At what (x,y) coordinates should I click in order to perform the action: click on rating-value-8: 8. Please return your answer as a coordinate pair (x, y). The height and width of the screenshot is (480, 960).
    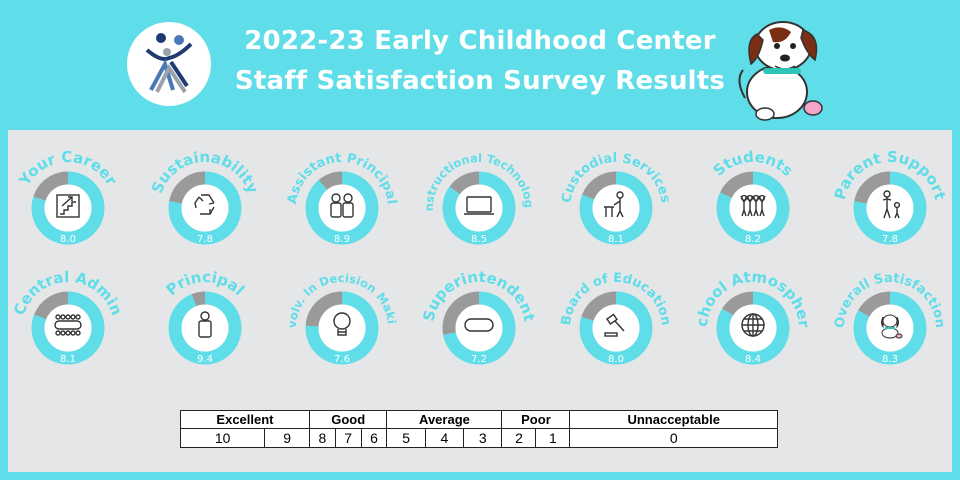
    Looking at the image, I should click on (322, 438).